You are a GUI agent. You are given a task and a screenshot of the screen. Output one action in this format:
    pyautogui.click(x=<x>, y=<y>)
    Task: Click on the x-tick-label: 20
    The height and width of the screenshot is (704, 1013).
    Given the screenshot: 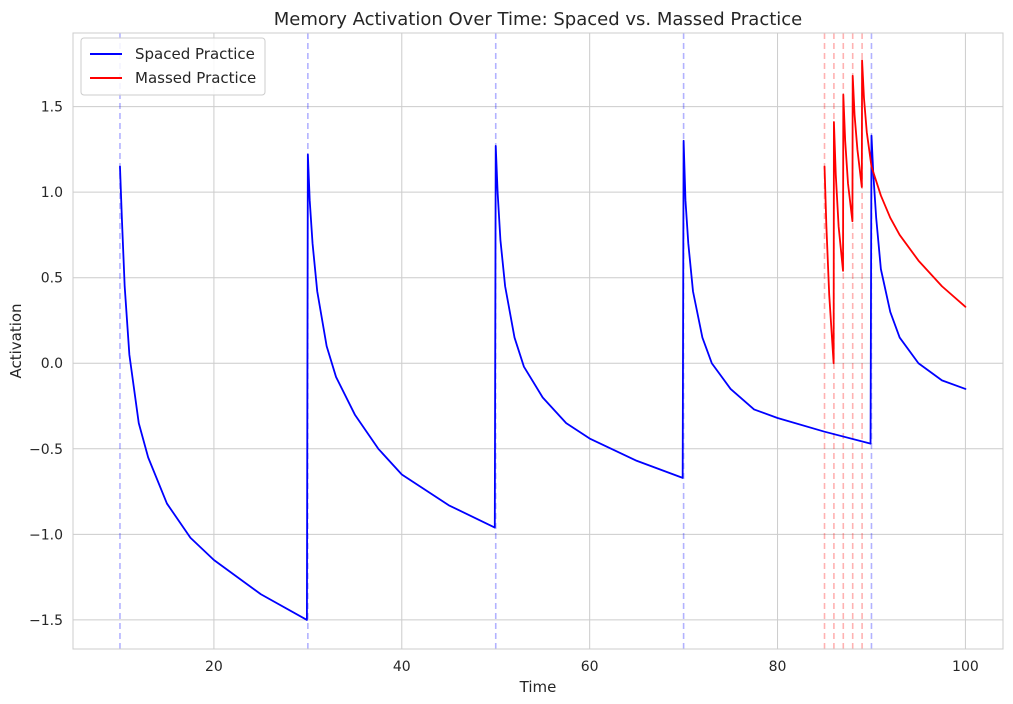 What is the action you would take?
    pyautogui.click(x=214, y=667)
    